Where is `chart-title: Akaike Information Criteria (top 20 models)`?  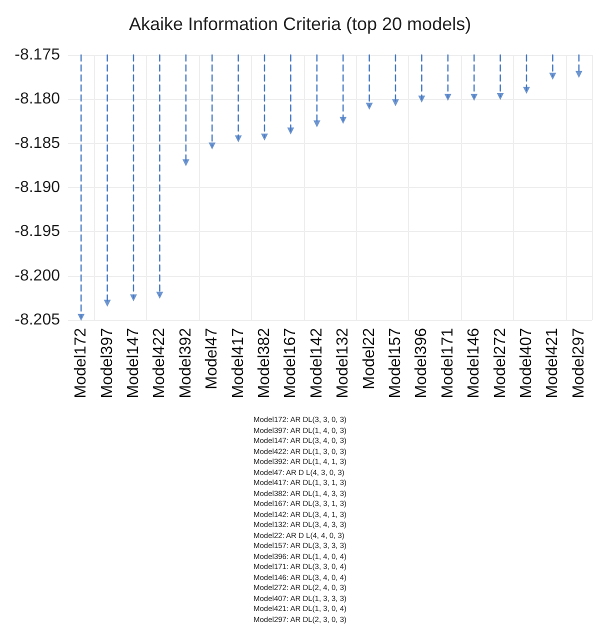
chart-title: Akaike Information Criteria (top 20 models) is located at coordinates (300, 24).